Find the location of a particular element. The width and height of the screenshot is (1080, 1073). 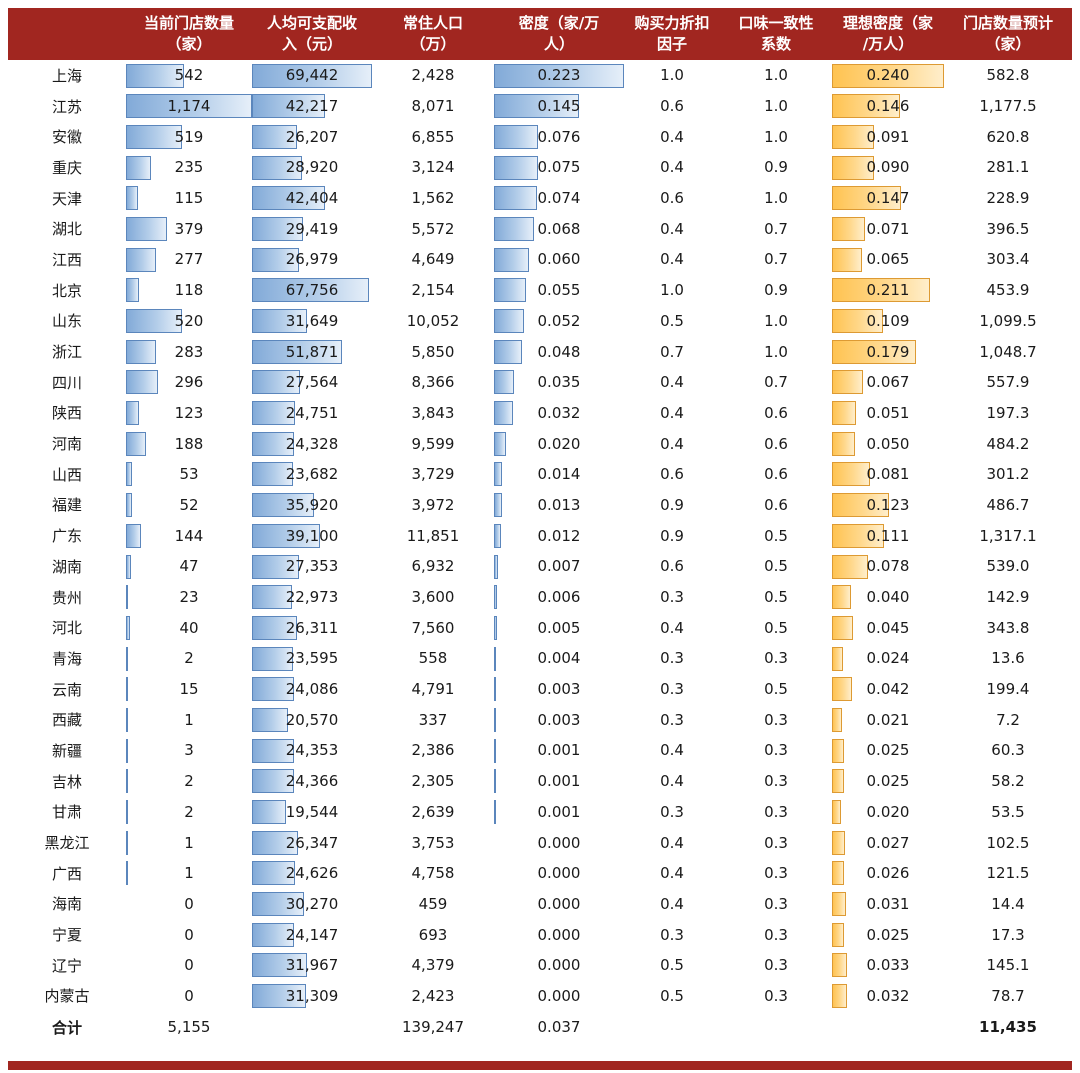

income-cell: 39,100 is located at coordinates (312, 535).